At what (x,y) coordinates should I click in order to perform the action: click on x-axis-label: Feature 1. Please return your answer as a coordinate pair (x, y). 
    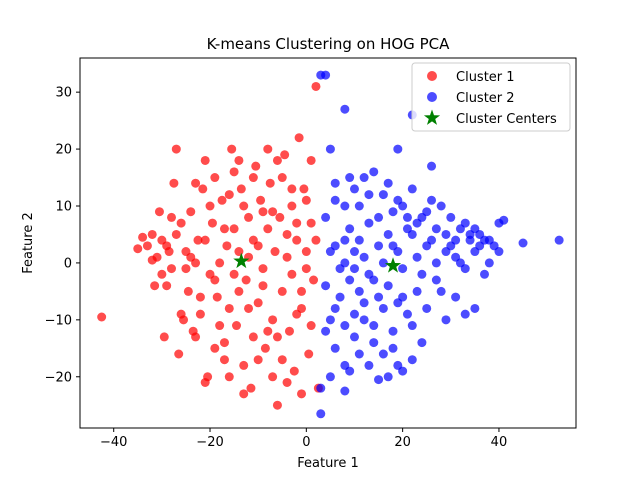
    Looking at the image, I should click on (328, 463).